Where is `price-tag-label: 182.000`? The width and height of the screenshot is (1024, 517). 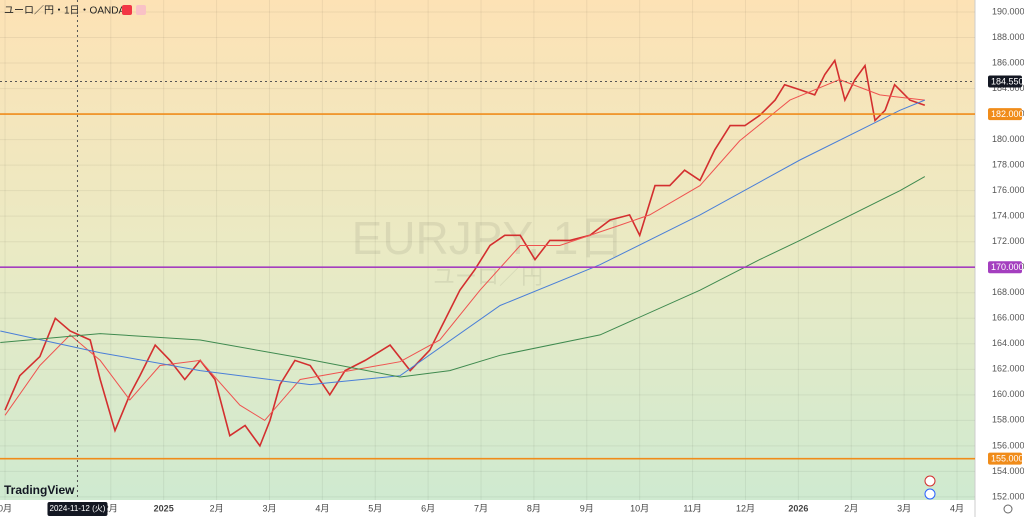
price-tag-label: 182.000 is located at coordinates (1007, 114).